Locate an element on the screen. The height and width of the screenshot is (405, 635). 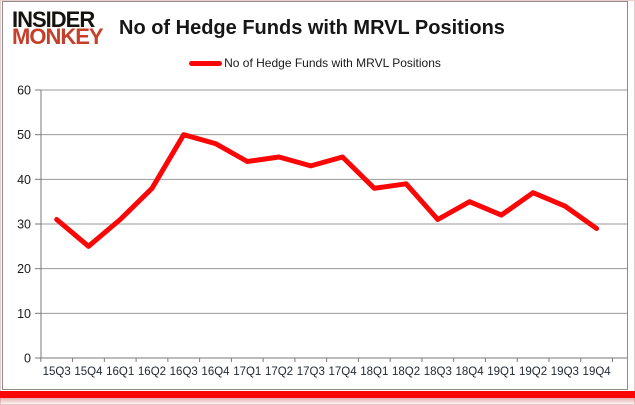
x-axis-label: 15Q4 is located at coordinates (88, 372).